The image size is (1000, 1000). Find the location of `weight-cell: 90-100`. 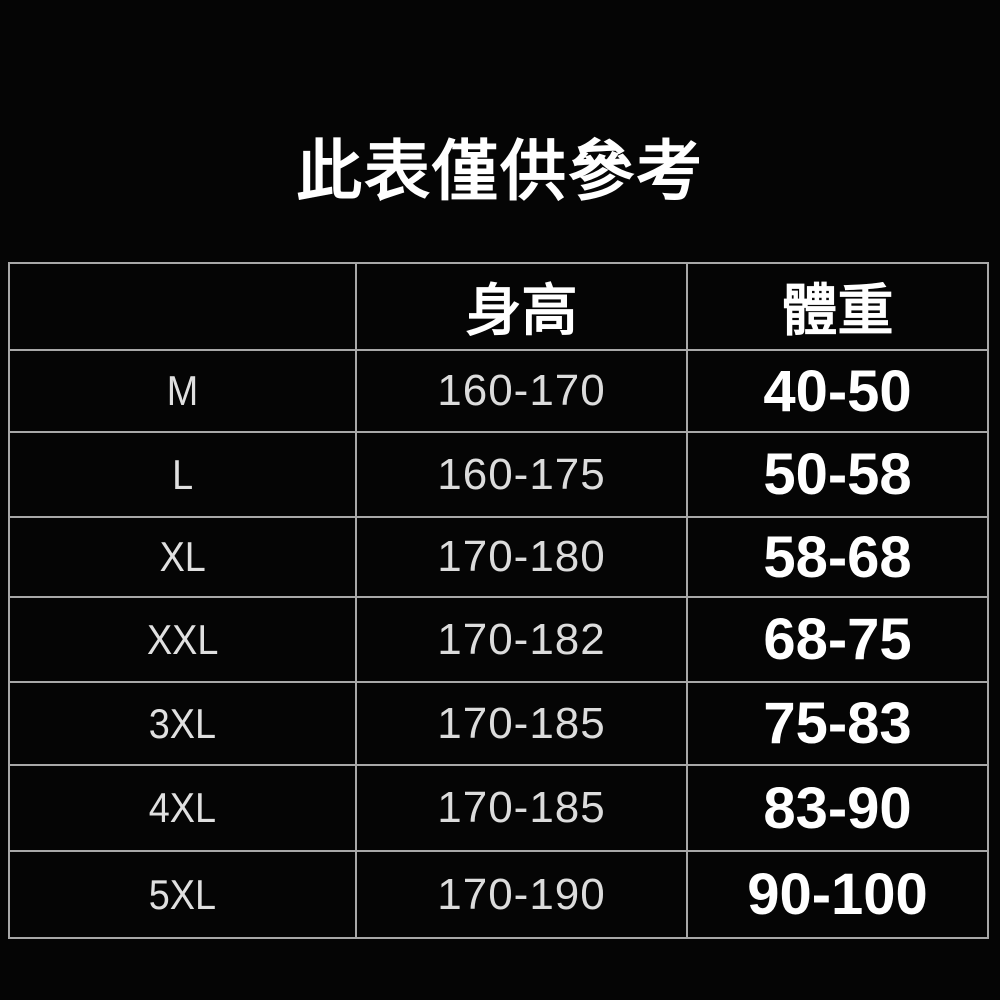

weight-cell: 90-100 is located at coordinates (837, 894).